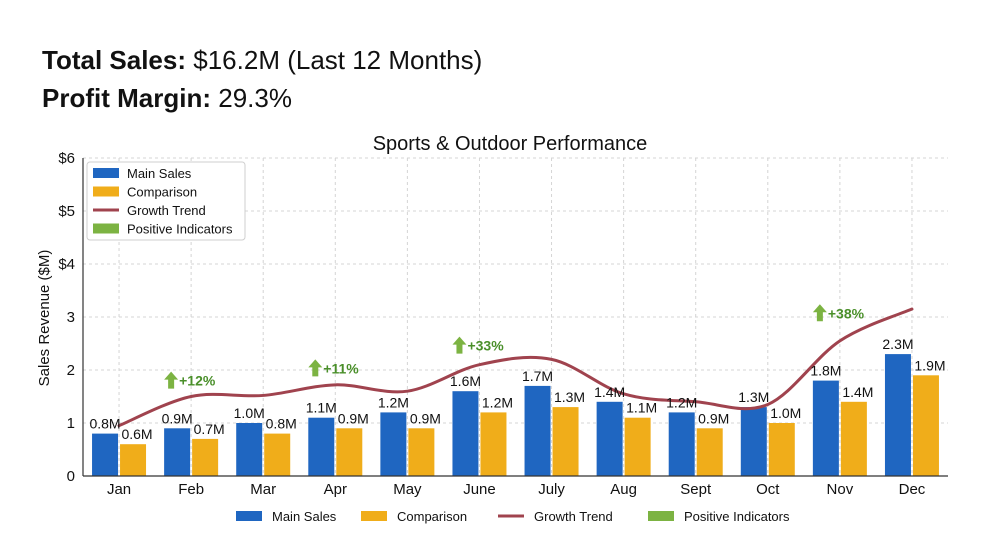 This screenshot has width=1000, height=546. I want to click on comparison-data-label: 1.2M, so click(497, 402).